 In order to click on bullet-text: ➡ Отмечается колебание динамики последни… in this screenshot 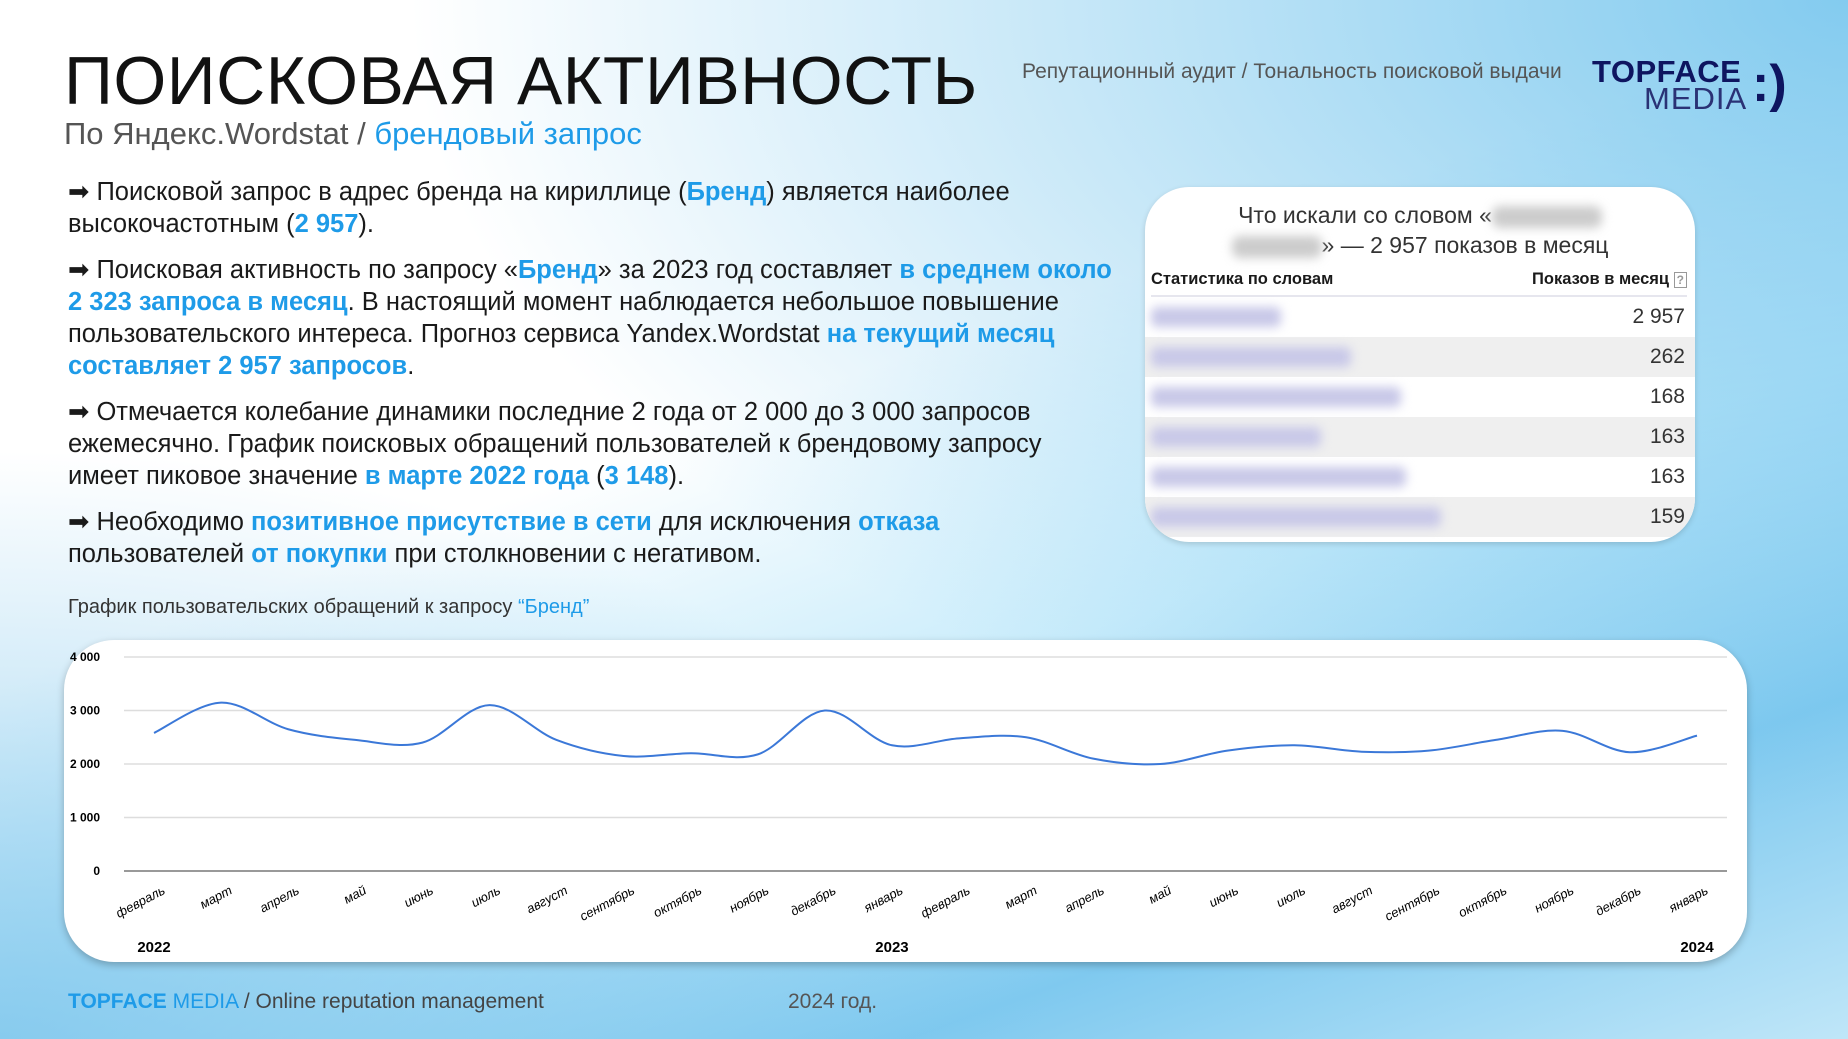, I will do `click(555, 444)`.